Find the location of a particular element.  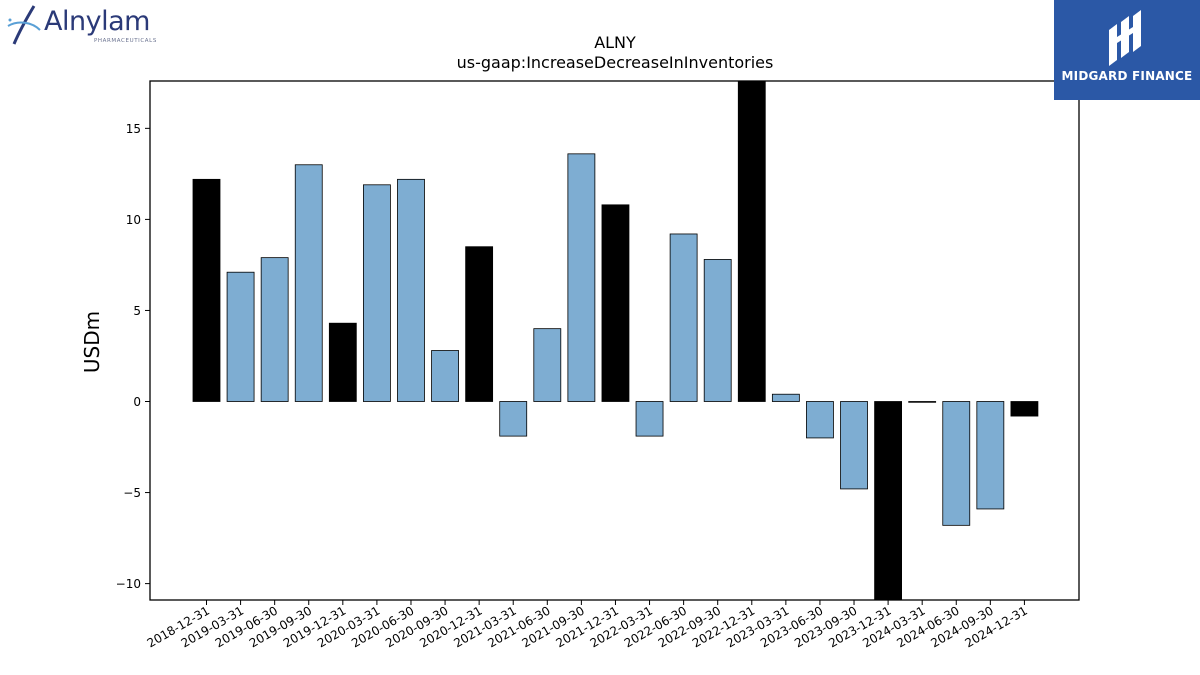

midgard-finance-logo: MIDGARD FINANCE is located at coordinates (1127, 50).